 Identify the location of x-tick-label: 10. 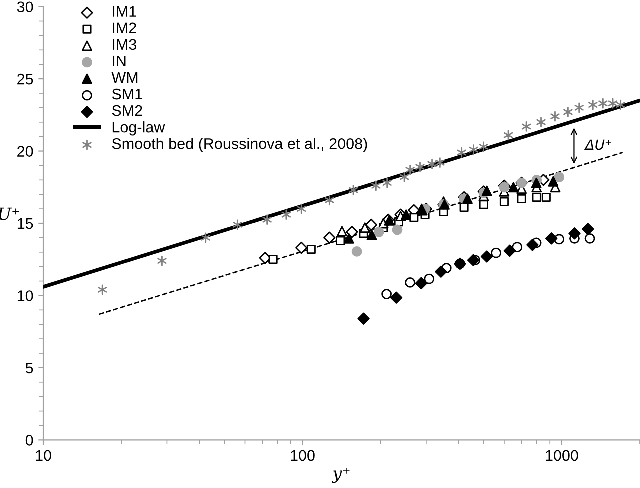
(44, 456).